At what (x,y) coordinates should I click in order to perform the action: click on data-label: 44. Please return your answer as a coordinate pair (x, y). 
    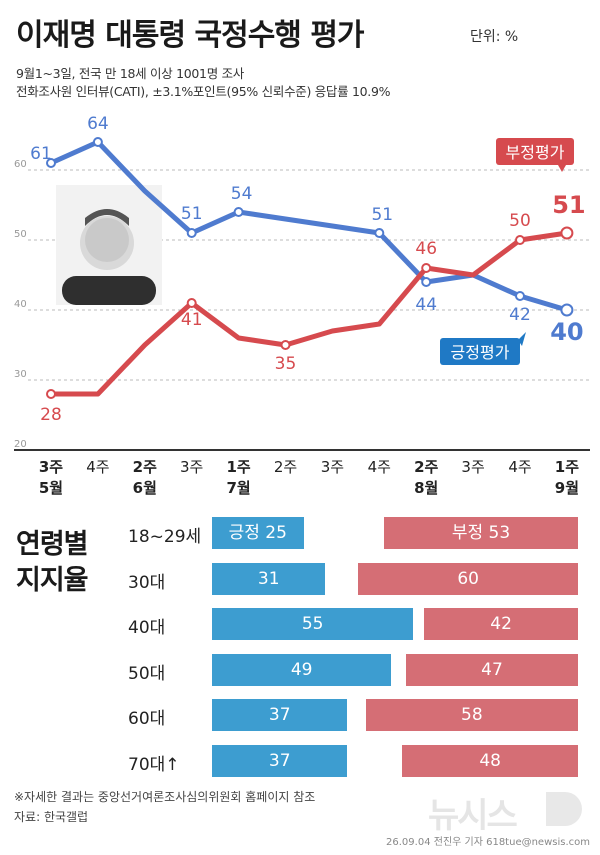
    Looking at the image, I should click on (426, 305).